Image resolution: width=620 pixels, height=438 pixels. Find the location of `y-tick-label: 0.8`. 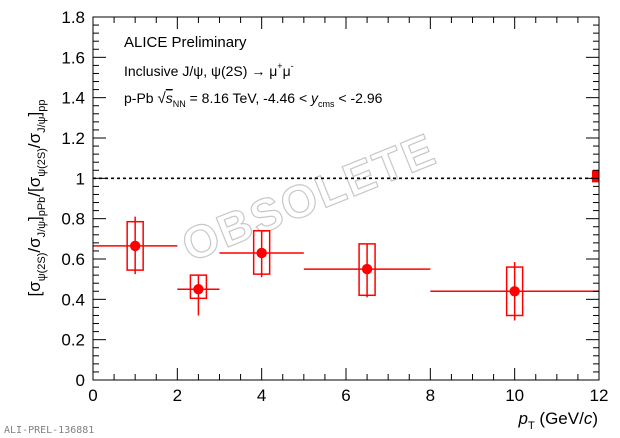

y-tick-label: 0.8 is located at coordinates (73, 219).